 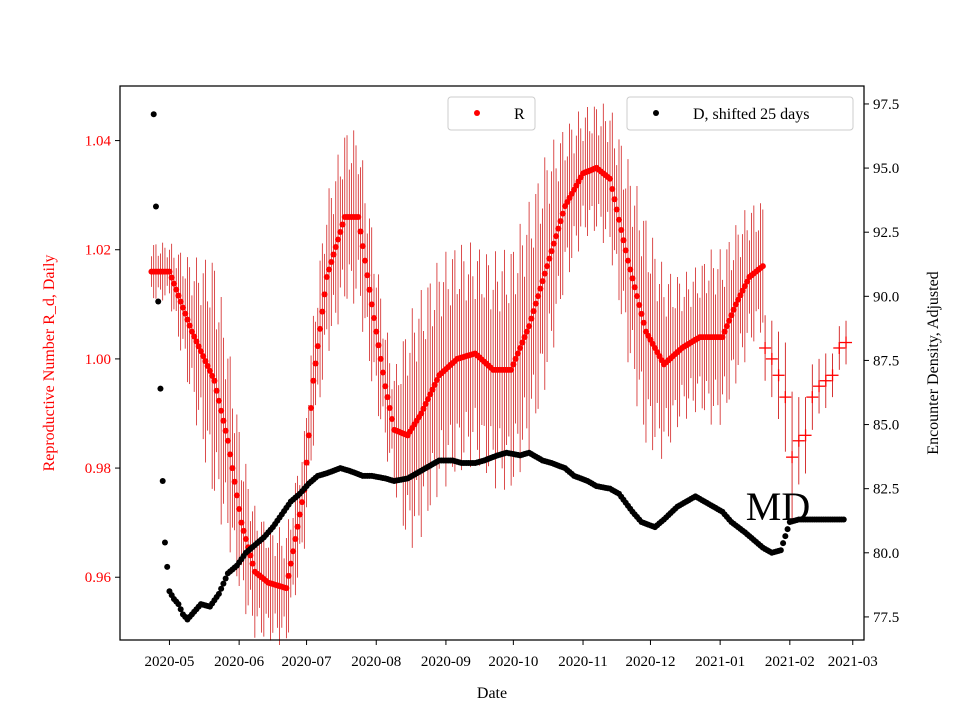 I want to click on y-left-tick-label: 1.00, so click(x=98, y=360).